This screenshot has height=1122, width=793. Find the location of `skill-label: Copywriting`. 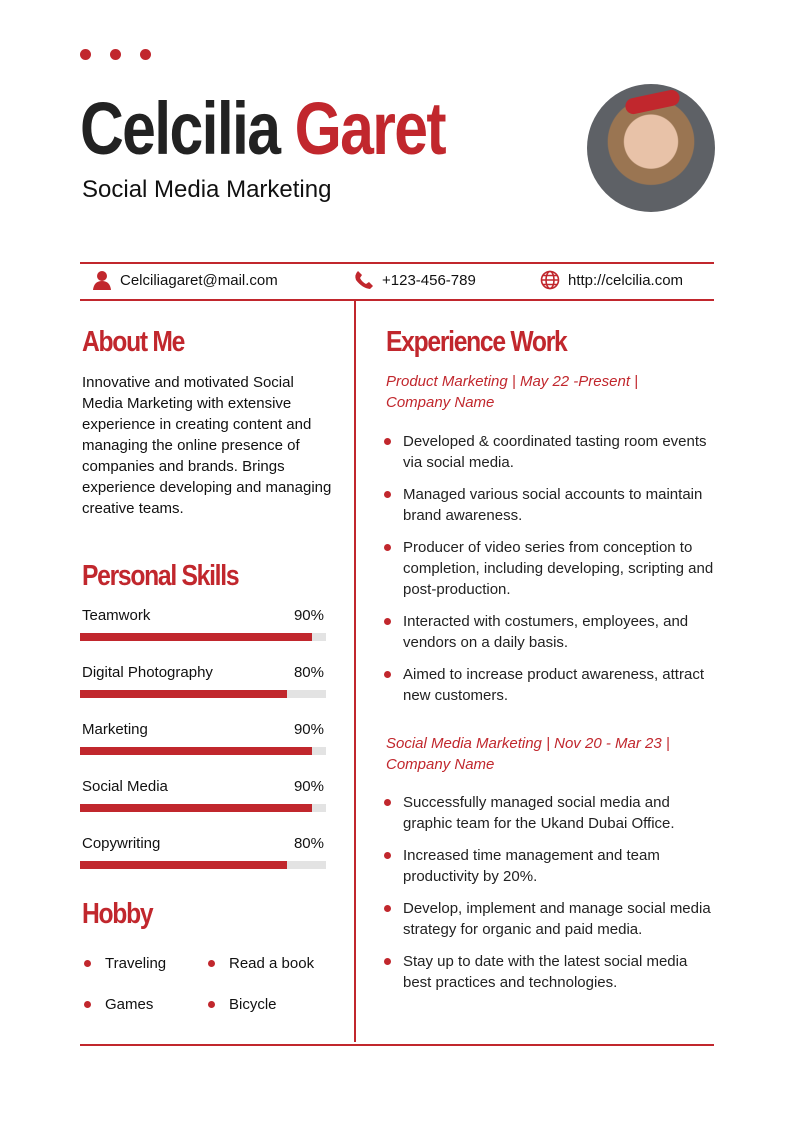

skill-label: Copywriting is located at coordinates (121, 843).